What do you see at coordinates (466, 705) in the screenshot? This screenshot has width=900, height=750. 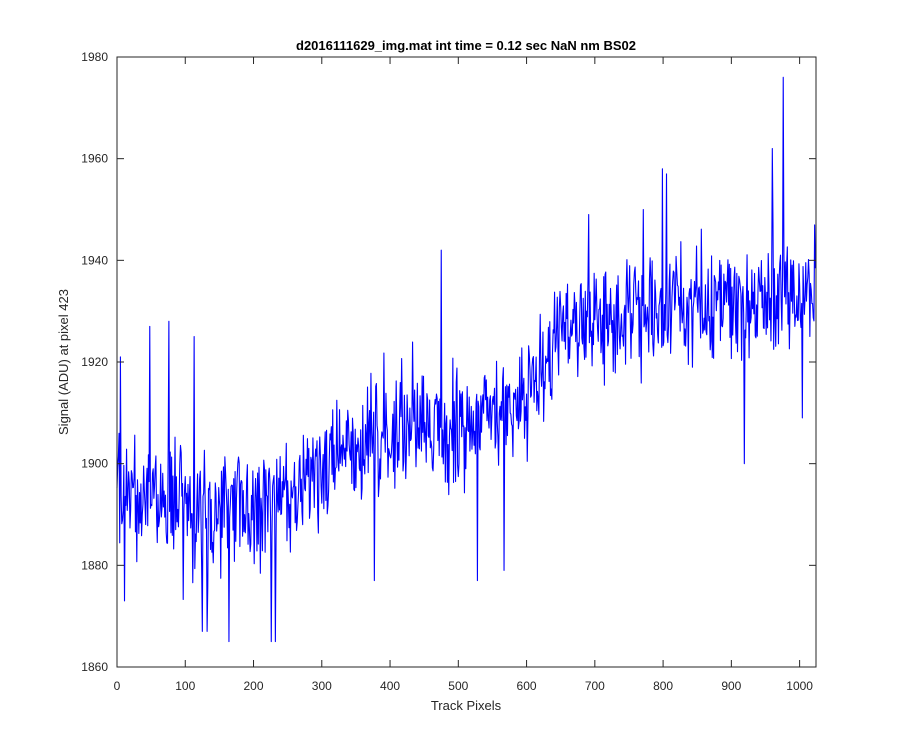 I see `x-axis-label: Track Pixels` at bounding box center [466, 705].